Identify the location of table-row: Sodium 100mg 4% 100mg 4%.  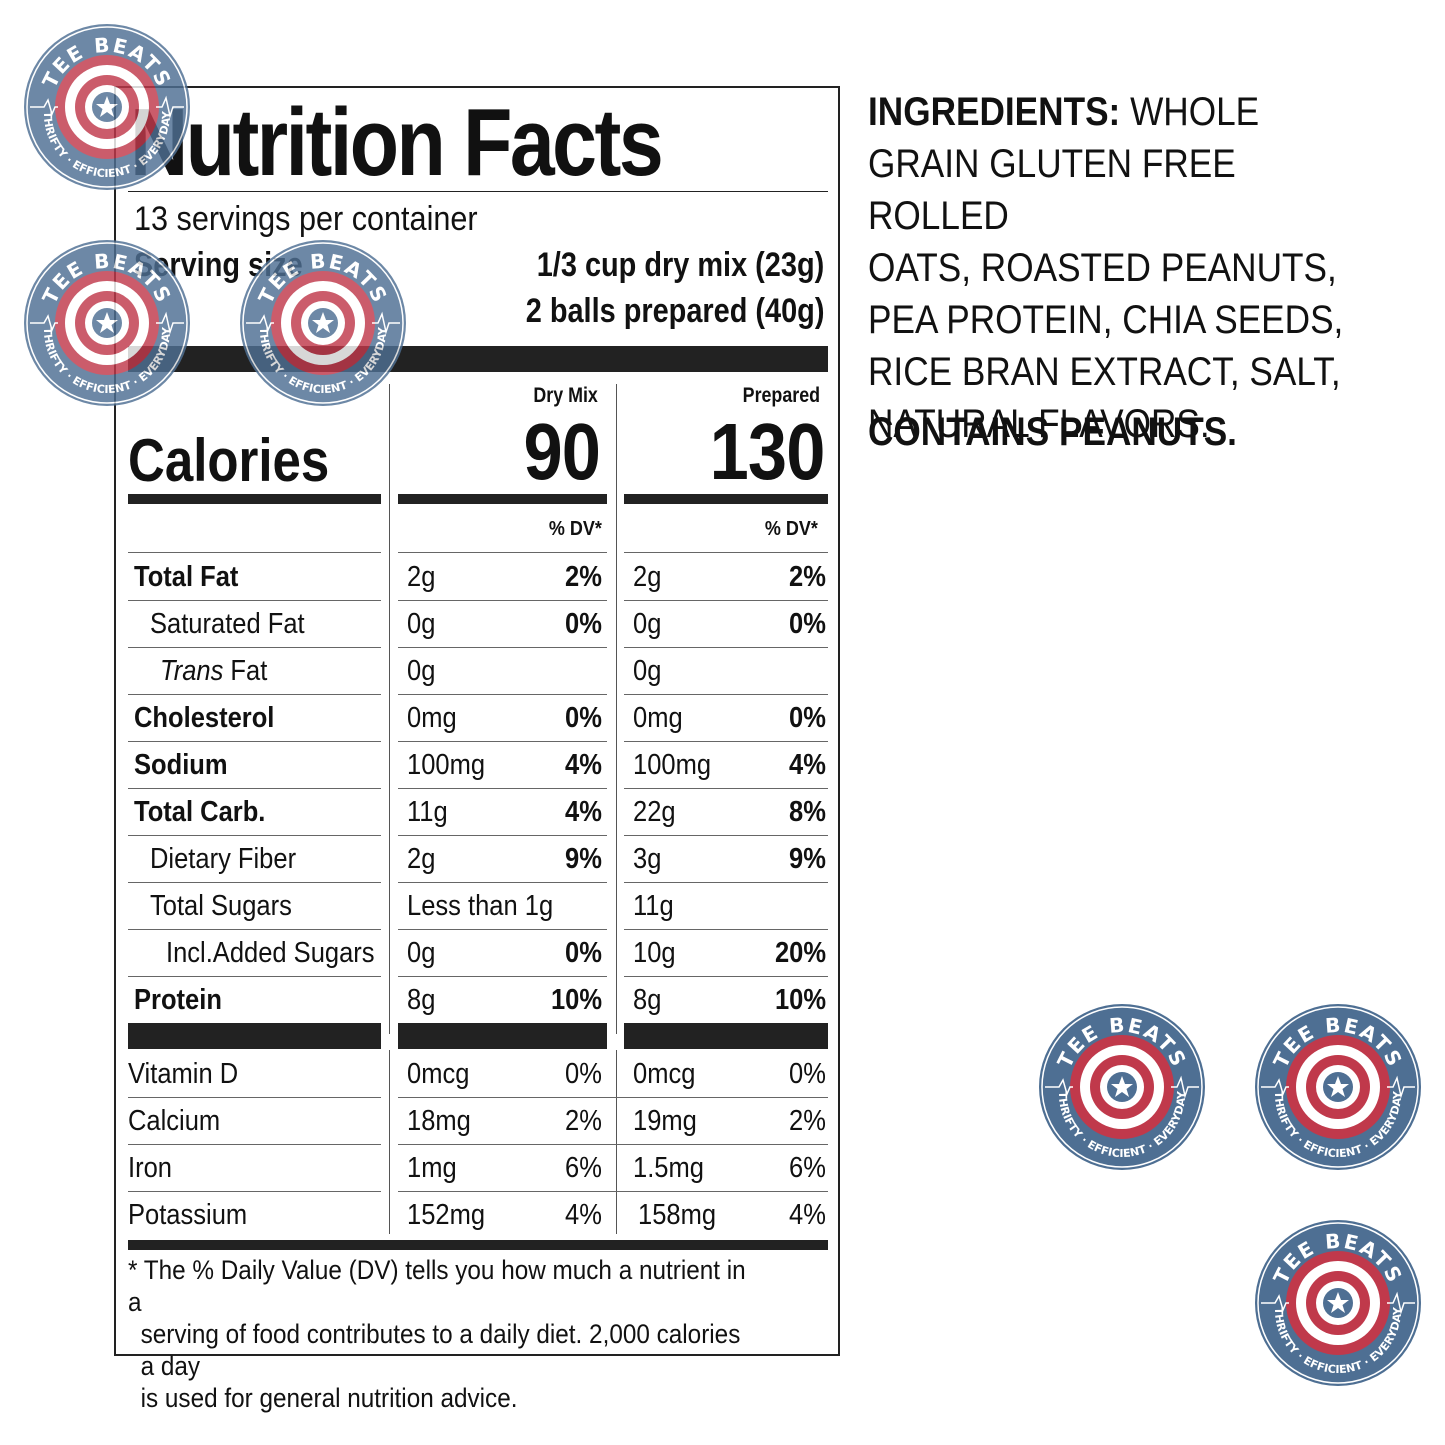
(479, 765).